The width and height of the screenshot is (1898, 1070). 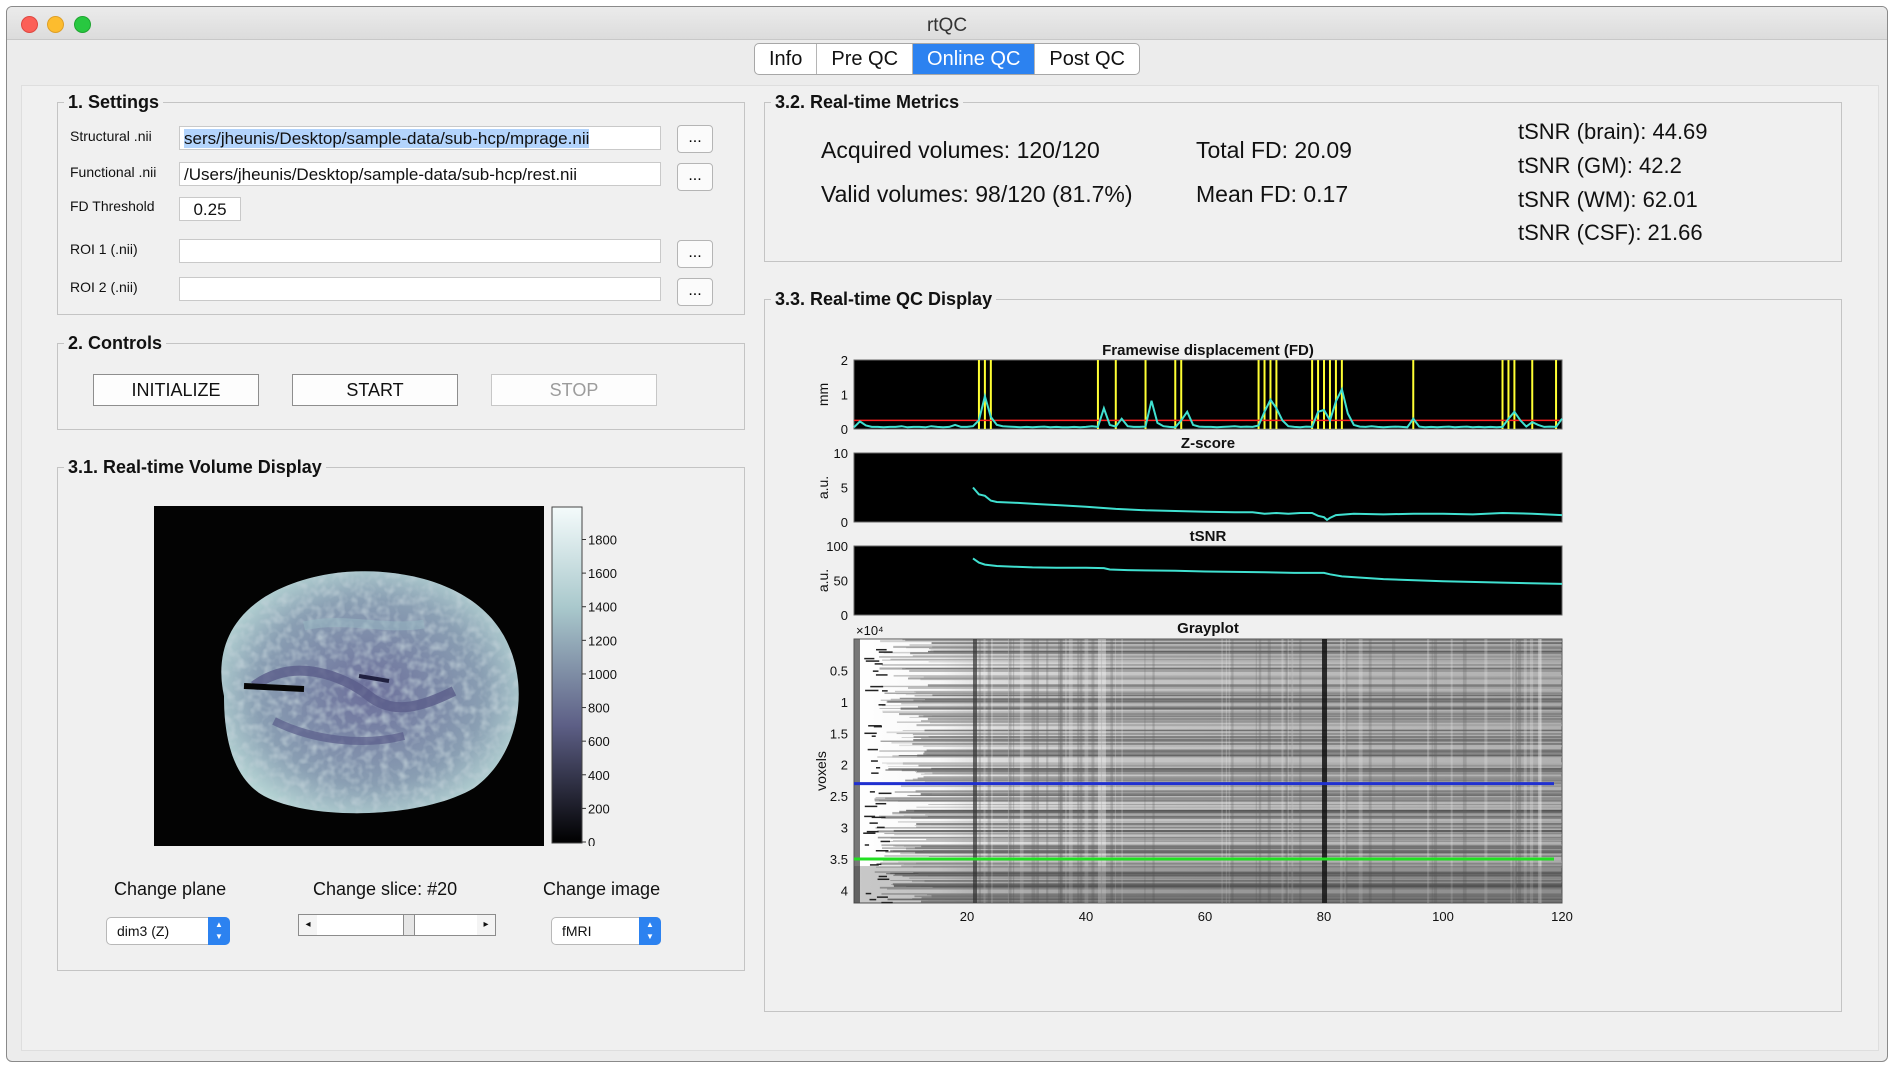 I want to click on initialize-button: INITIALIZE, so click(x=176, y=390).